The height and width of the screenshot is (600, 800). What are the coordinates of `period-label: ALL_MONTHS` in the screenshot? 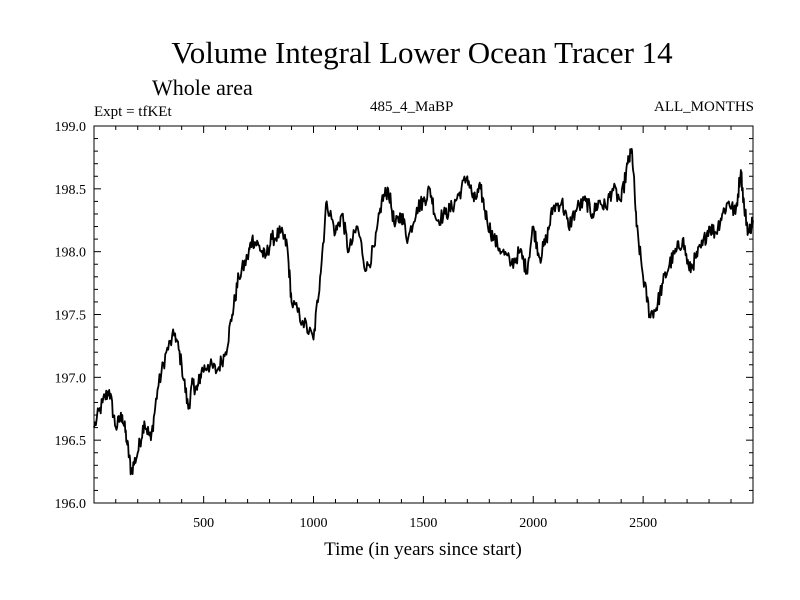 It's located at (704, 107).